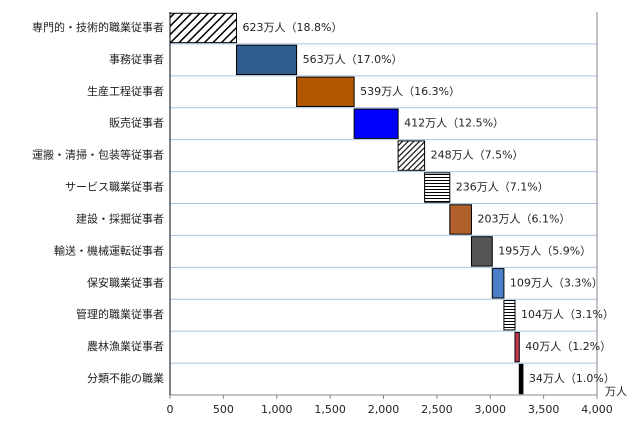 The image size is (630, 431). Describe the element at coordinates (136, 123) in the screenshot. I see `y-tick-label: 販売従事者` at that location.